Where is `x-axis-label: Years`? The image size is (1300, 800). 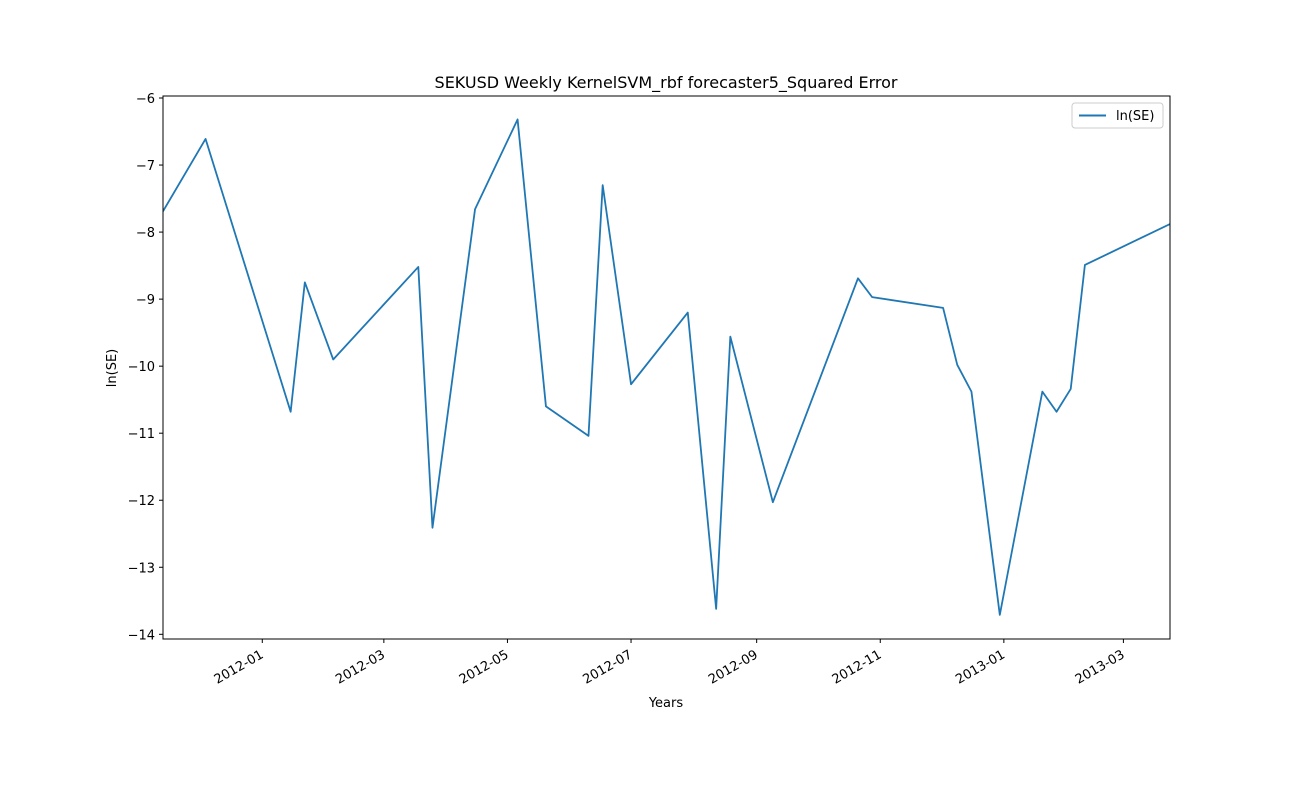
x-axis-label: Years is located at coordinates (666, 703).